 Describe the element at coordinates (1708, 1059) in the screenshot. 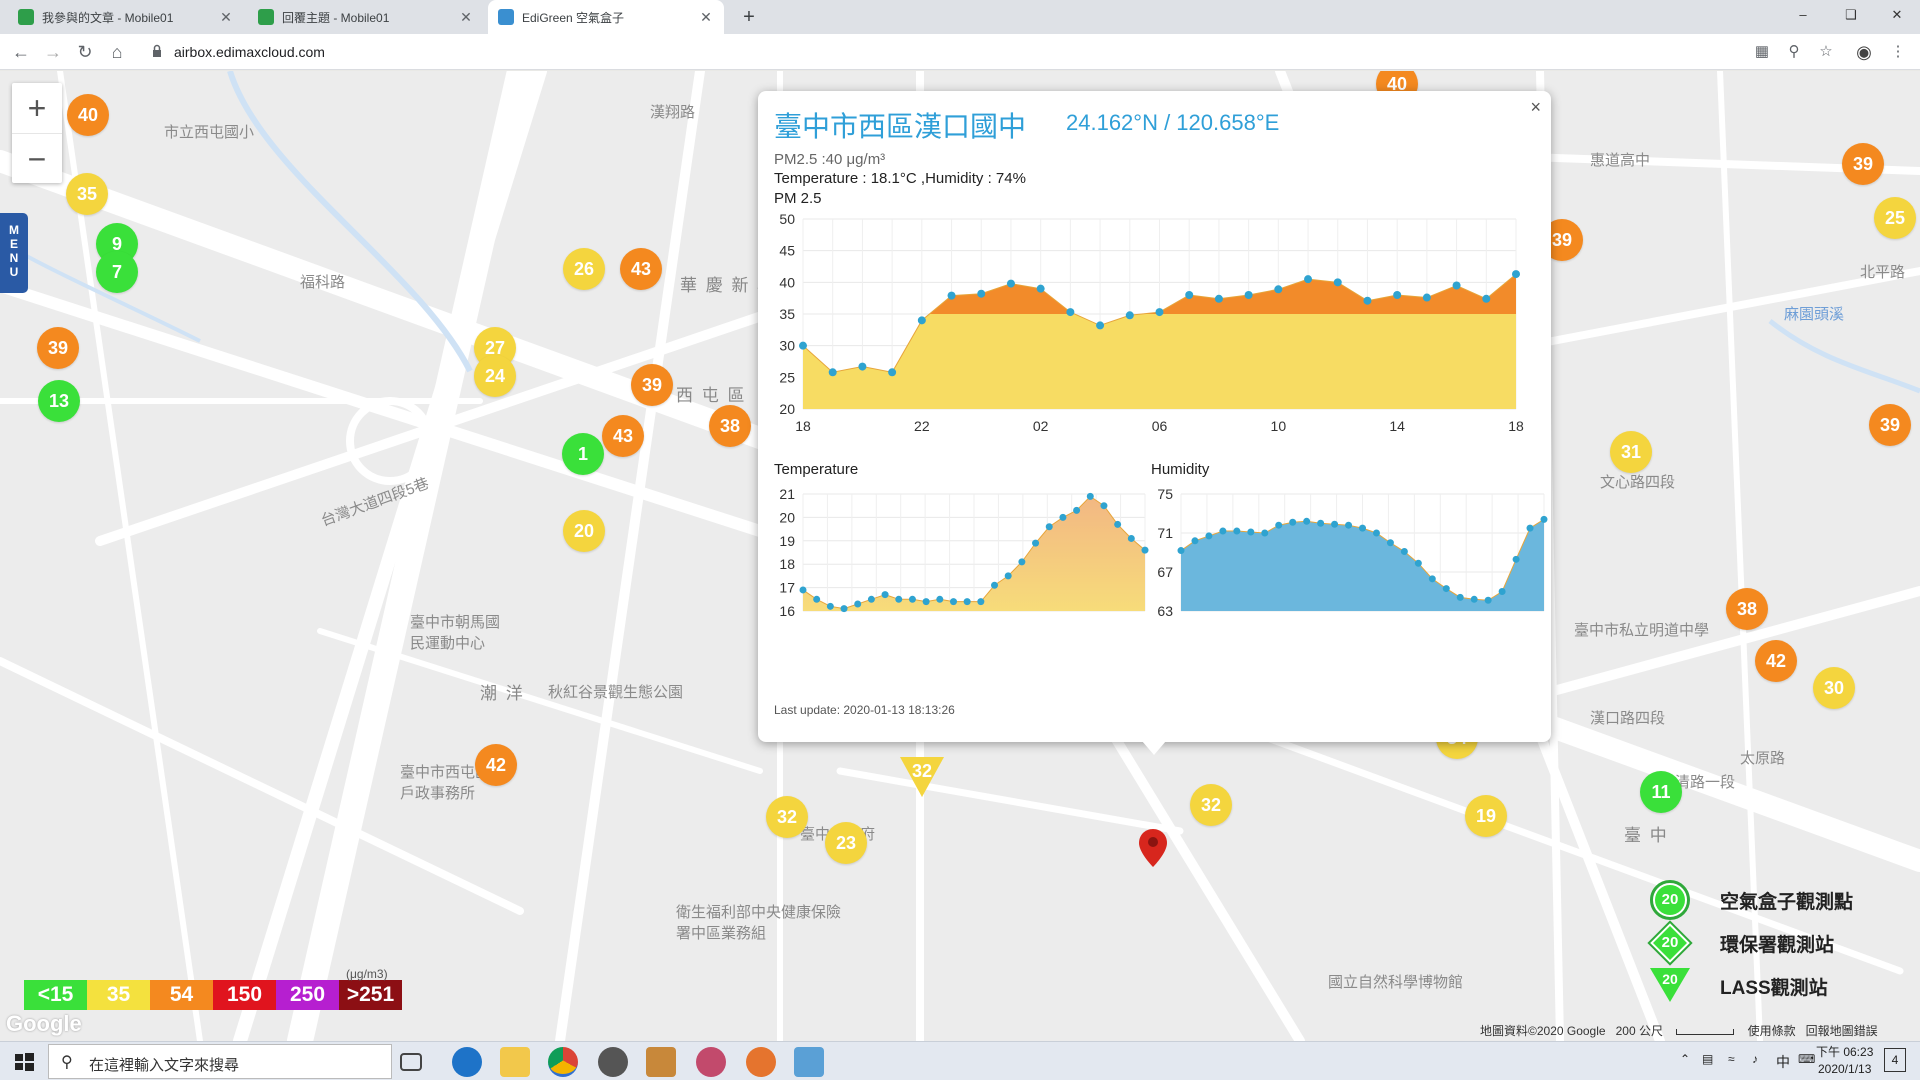

I see `tray-network-icon: ▤` at that location.